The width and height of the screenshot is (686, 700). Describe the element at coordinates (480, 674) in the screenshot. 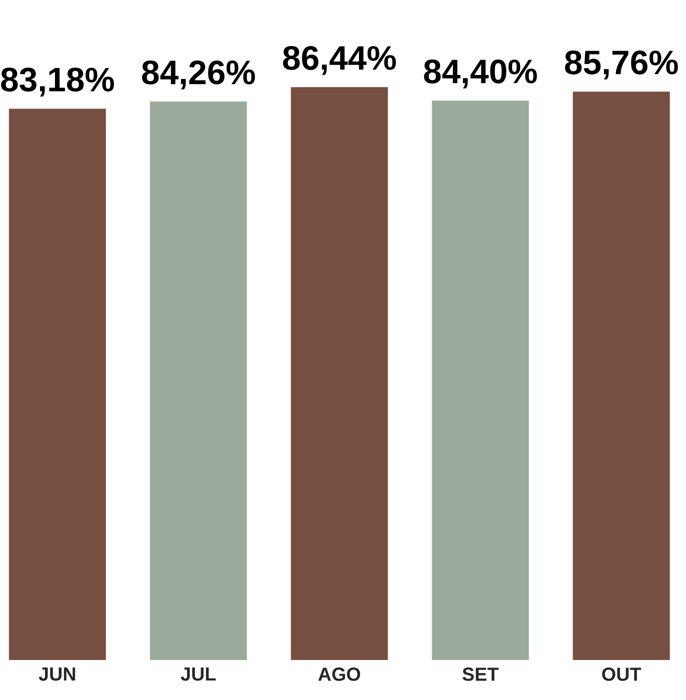

I see `x-tick-label: SET` at that location.